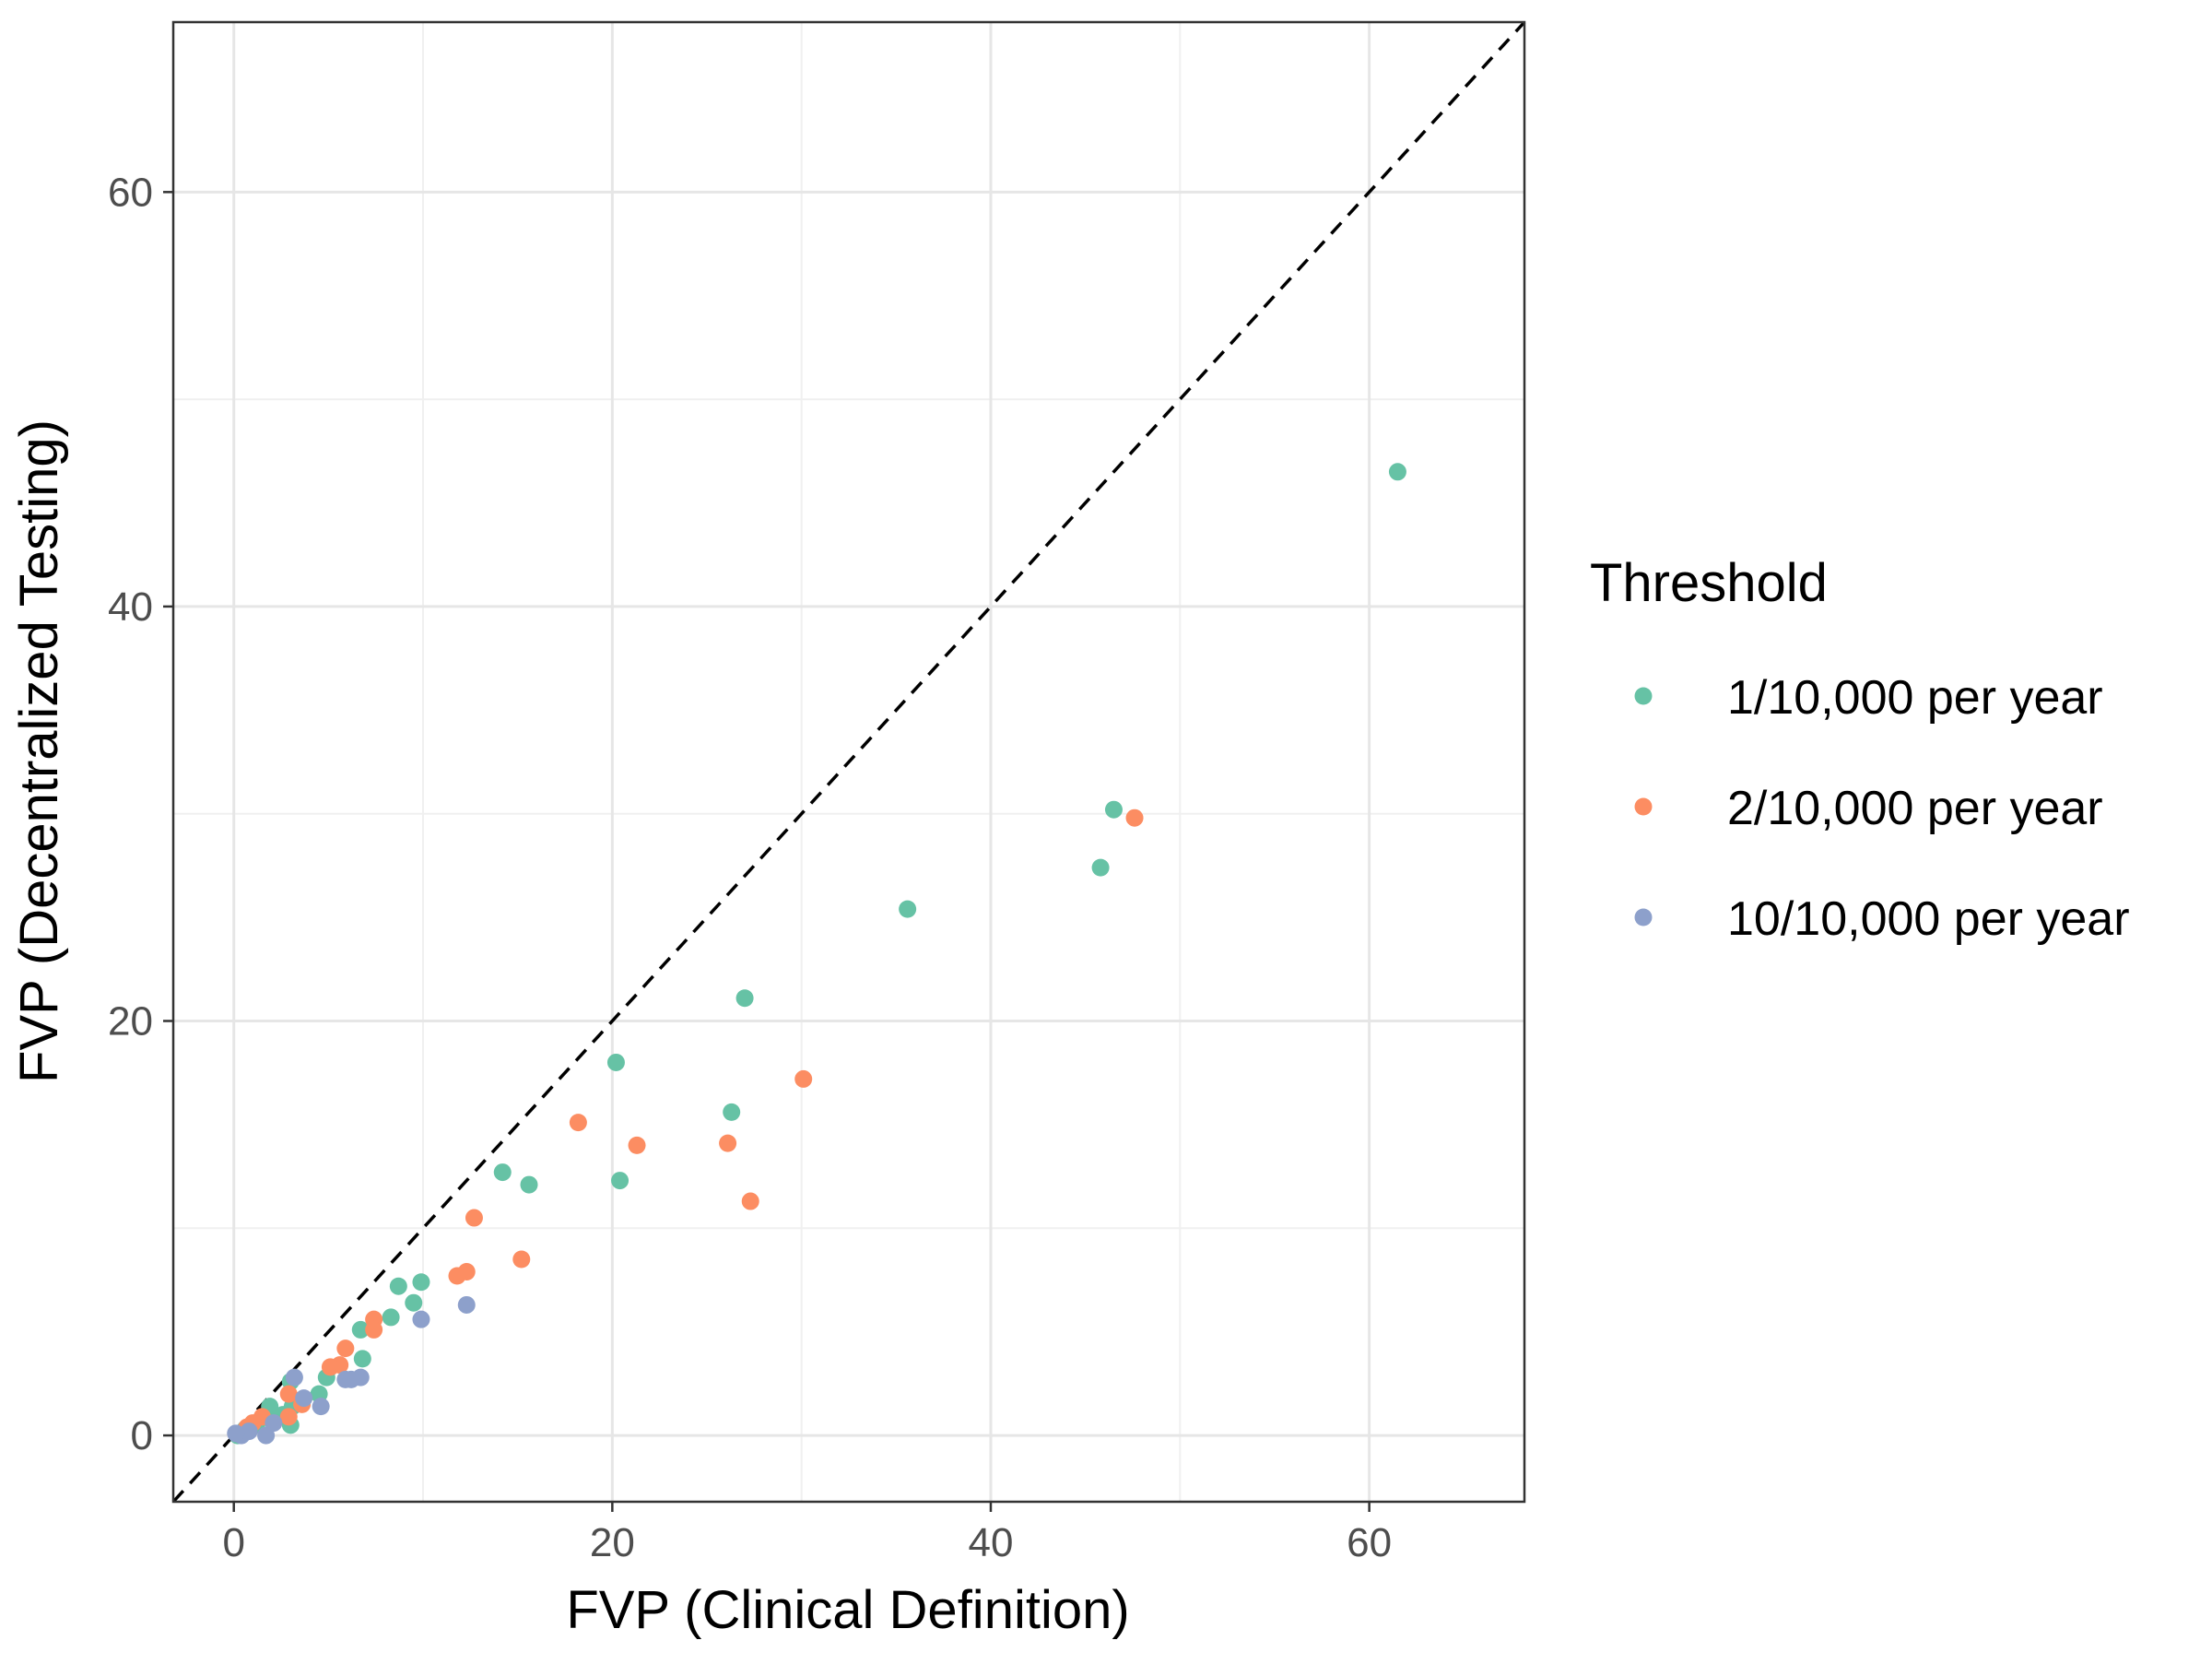 Image resolution: width=2212 pixels, height=1664 pixels. I want to click on legend-label: 2/10,000 per year, so click(1915, 808).